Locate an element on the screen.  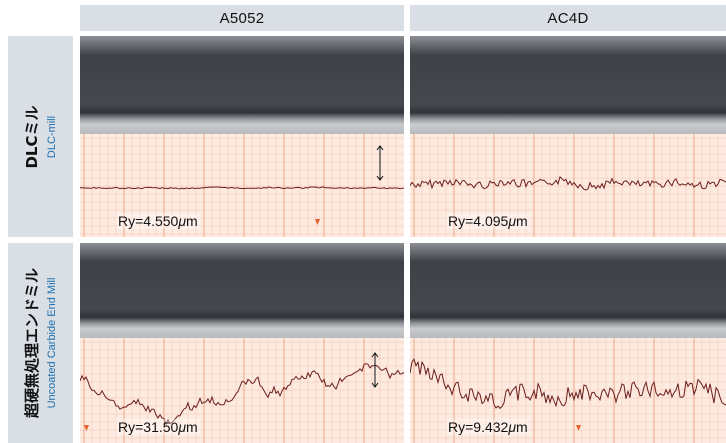
row-header-main-label: DLCミル is located at coordinates (31, 136).